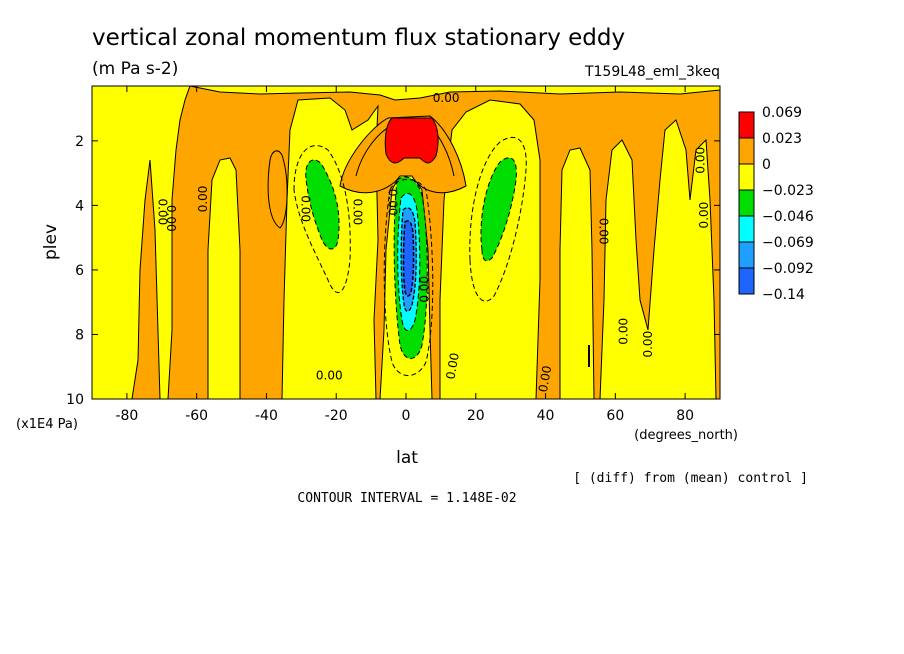  Describe the element at coordinates (277, 189) in the screenshot. I see `sh-thin-contour` at that location.